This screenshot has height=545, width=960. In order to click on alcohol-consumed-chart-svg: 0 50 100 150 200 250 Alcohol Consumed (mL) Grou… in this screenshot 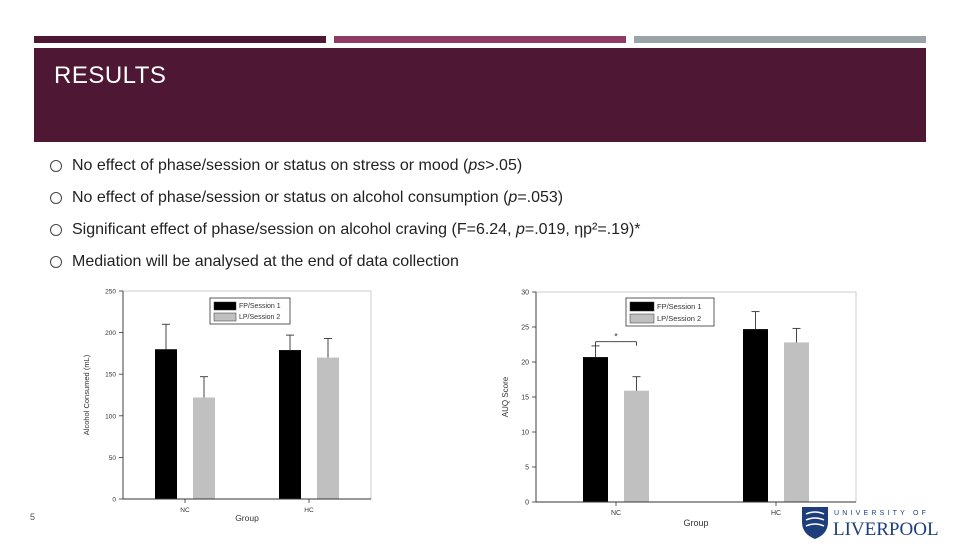, I will do `click(227, 406)`.